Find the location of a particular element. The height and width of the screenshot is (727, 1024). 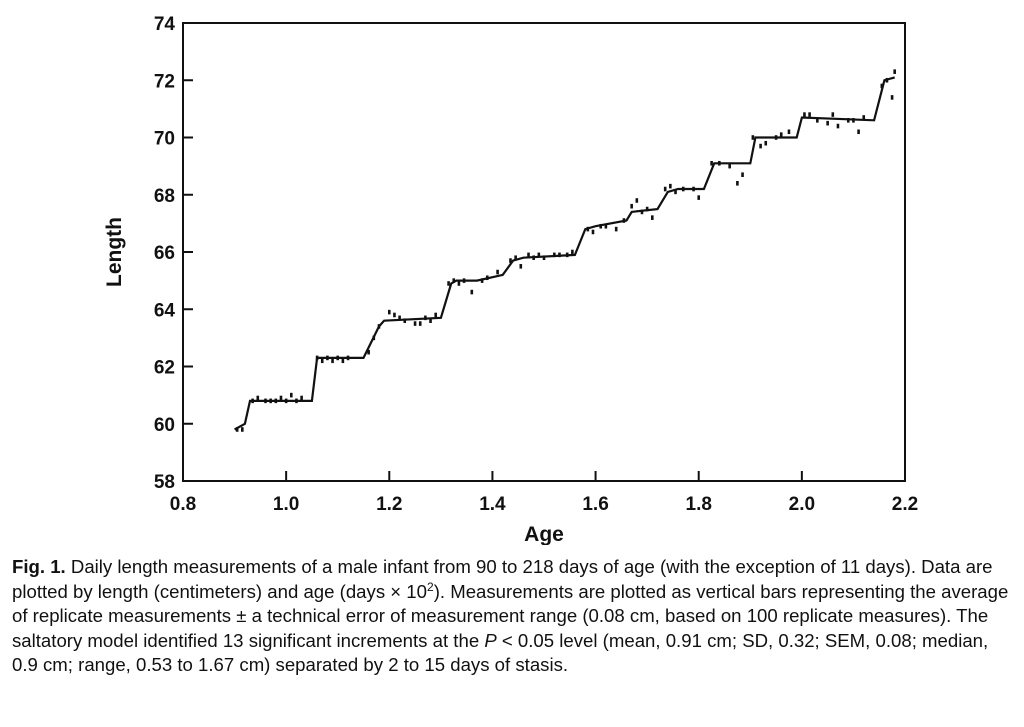

x-tick-label: 2.2 is located at coordinates (905, 504).